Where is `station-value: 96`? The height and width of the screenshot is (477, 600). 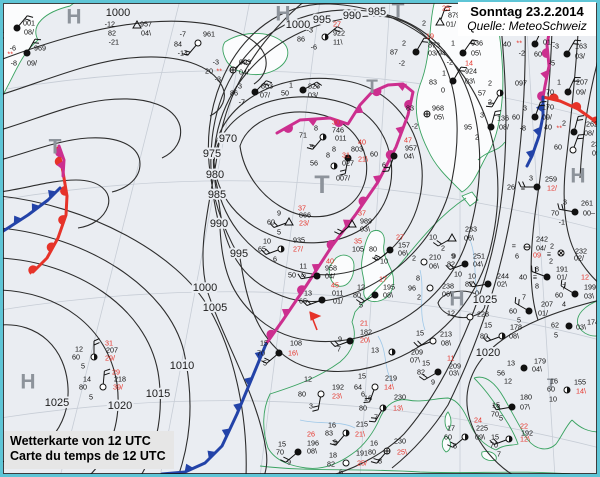
station-value: 96 is located at coordinates (412, 288).